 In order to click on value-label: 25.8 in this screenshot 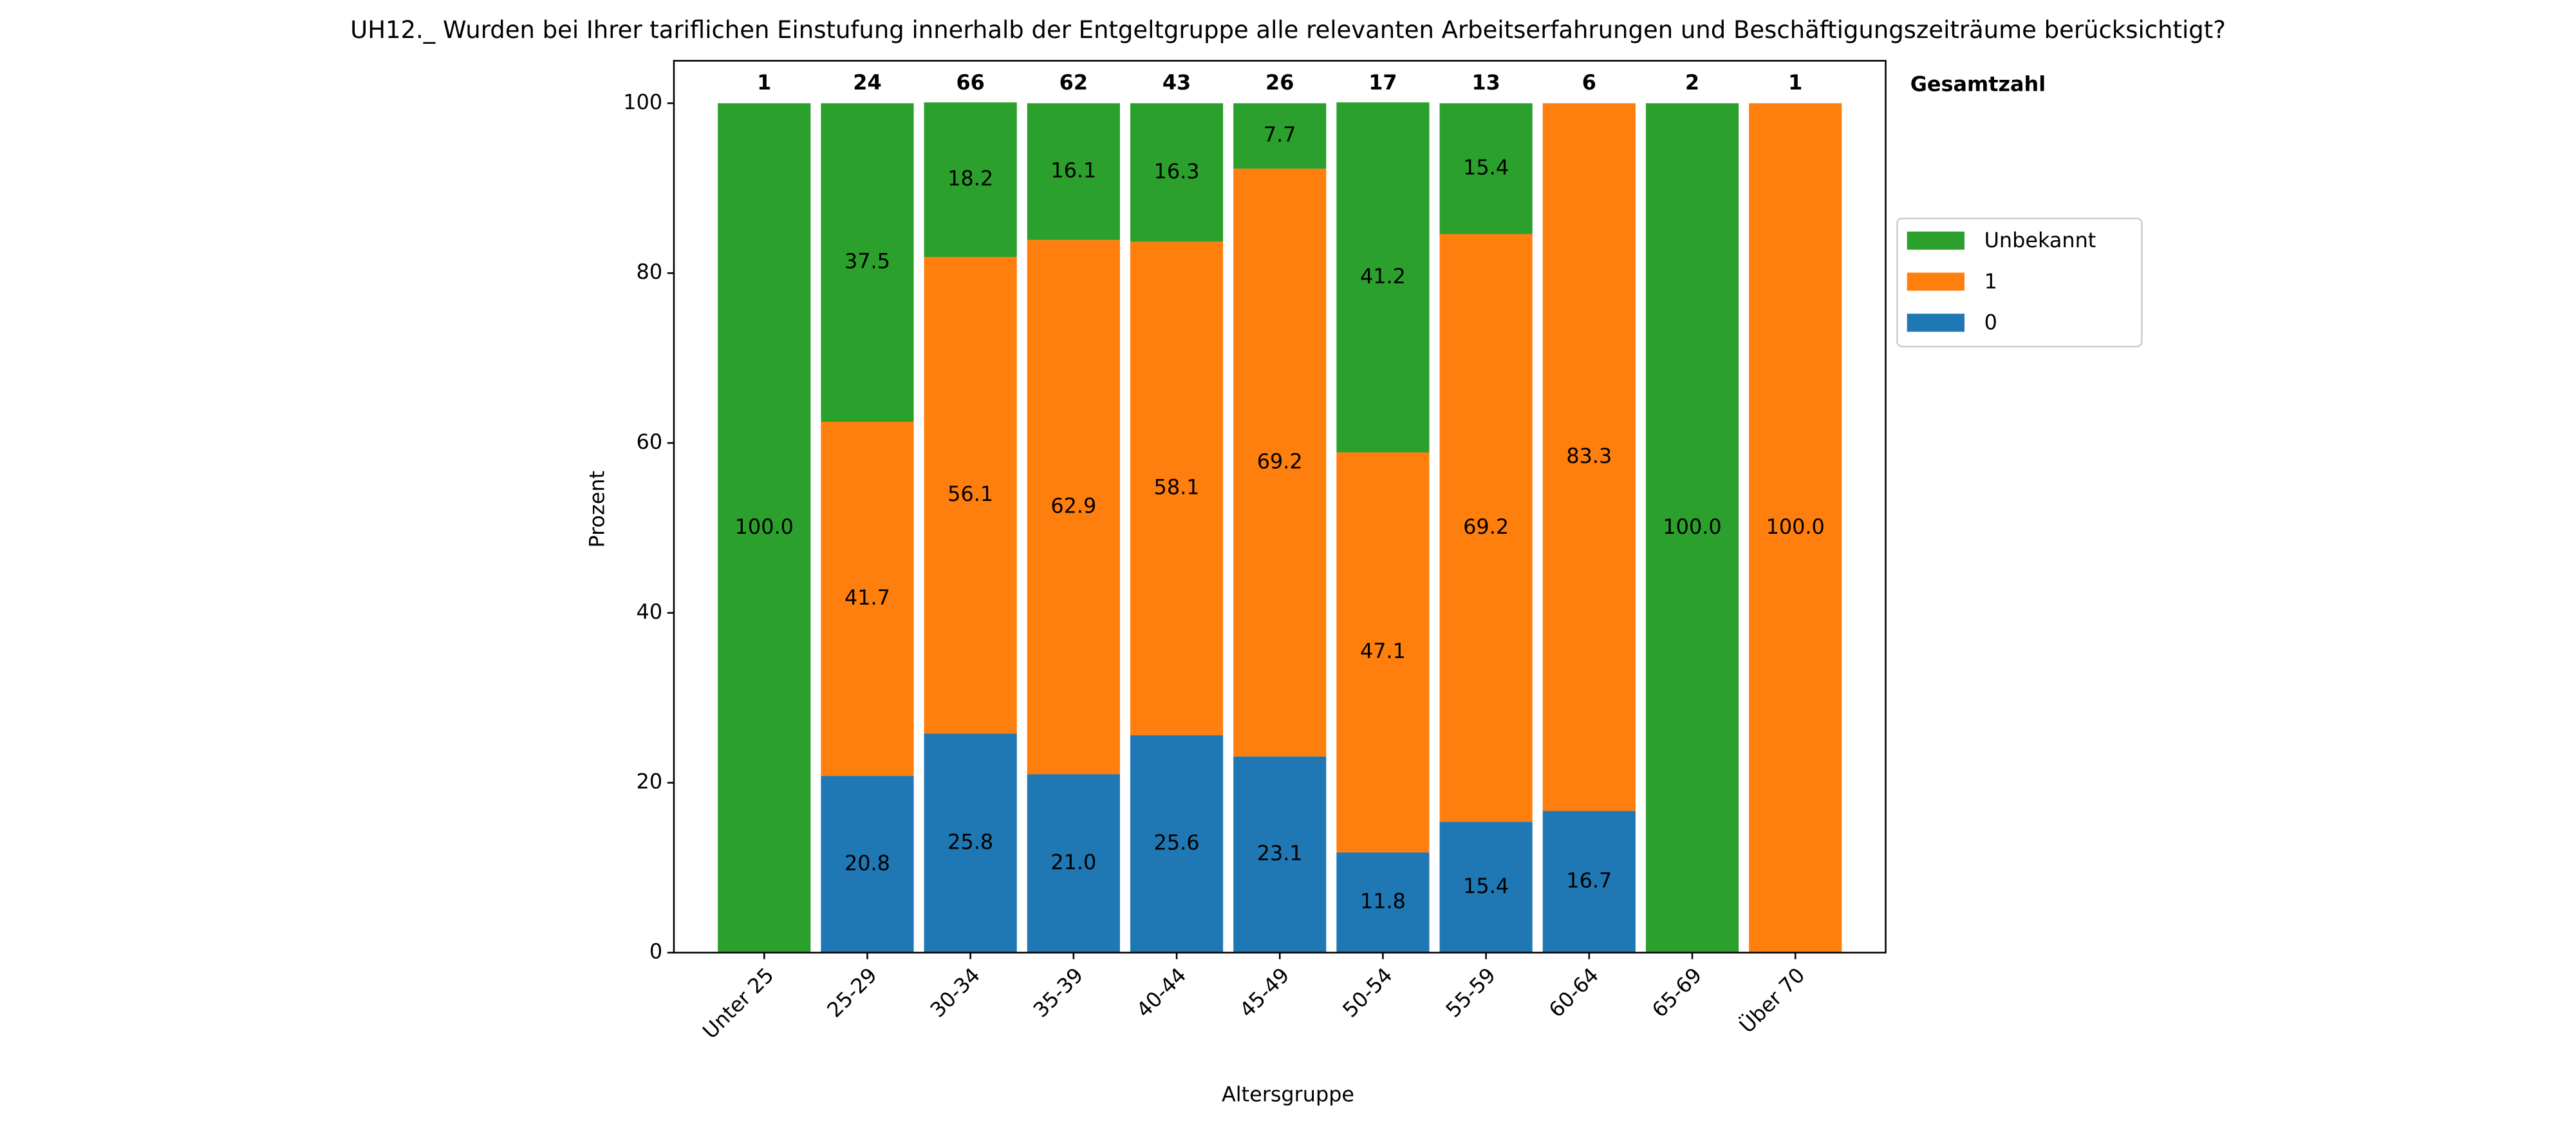, I will do `click(970, 842)`.